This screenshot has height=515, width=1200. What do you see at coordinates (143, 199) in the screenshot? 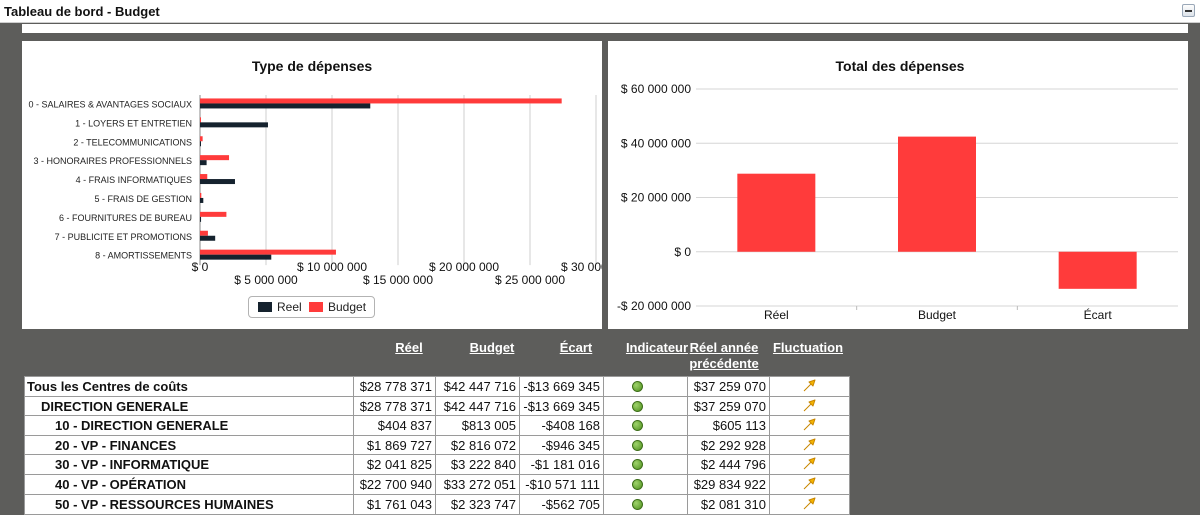
I see `category-label: 5 - FRAIS DE GESTION` at bounding box center [143, 199].